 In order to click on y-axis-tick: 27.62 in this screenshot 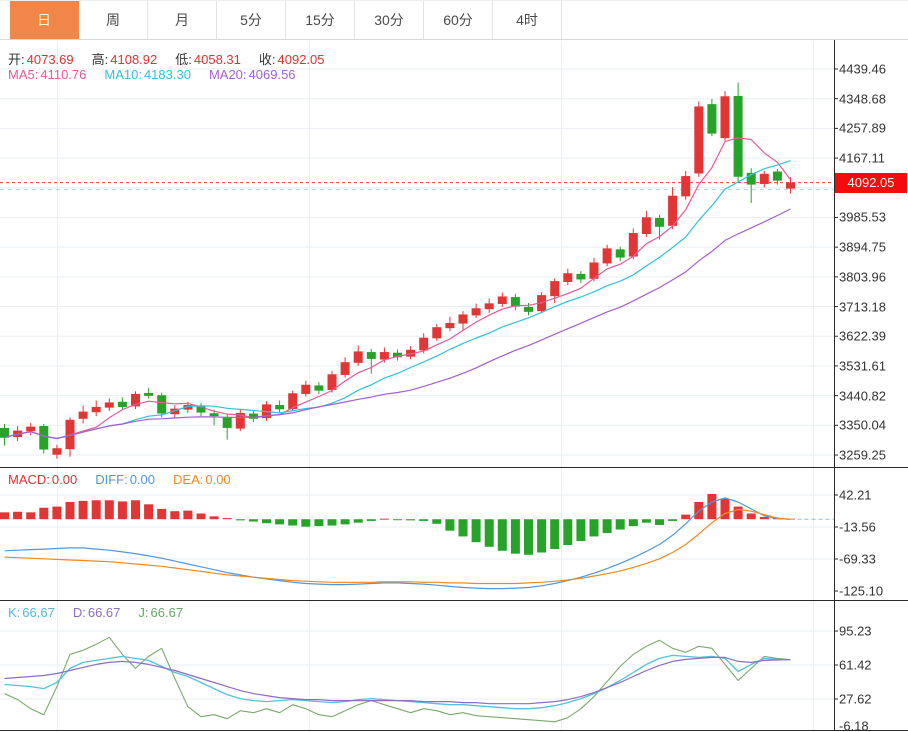, I will do `click(855, 699)`.